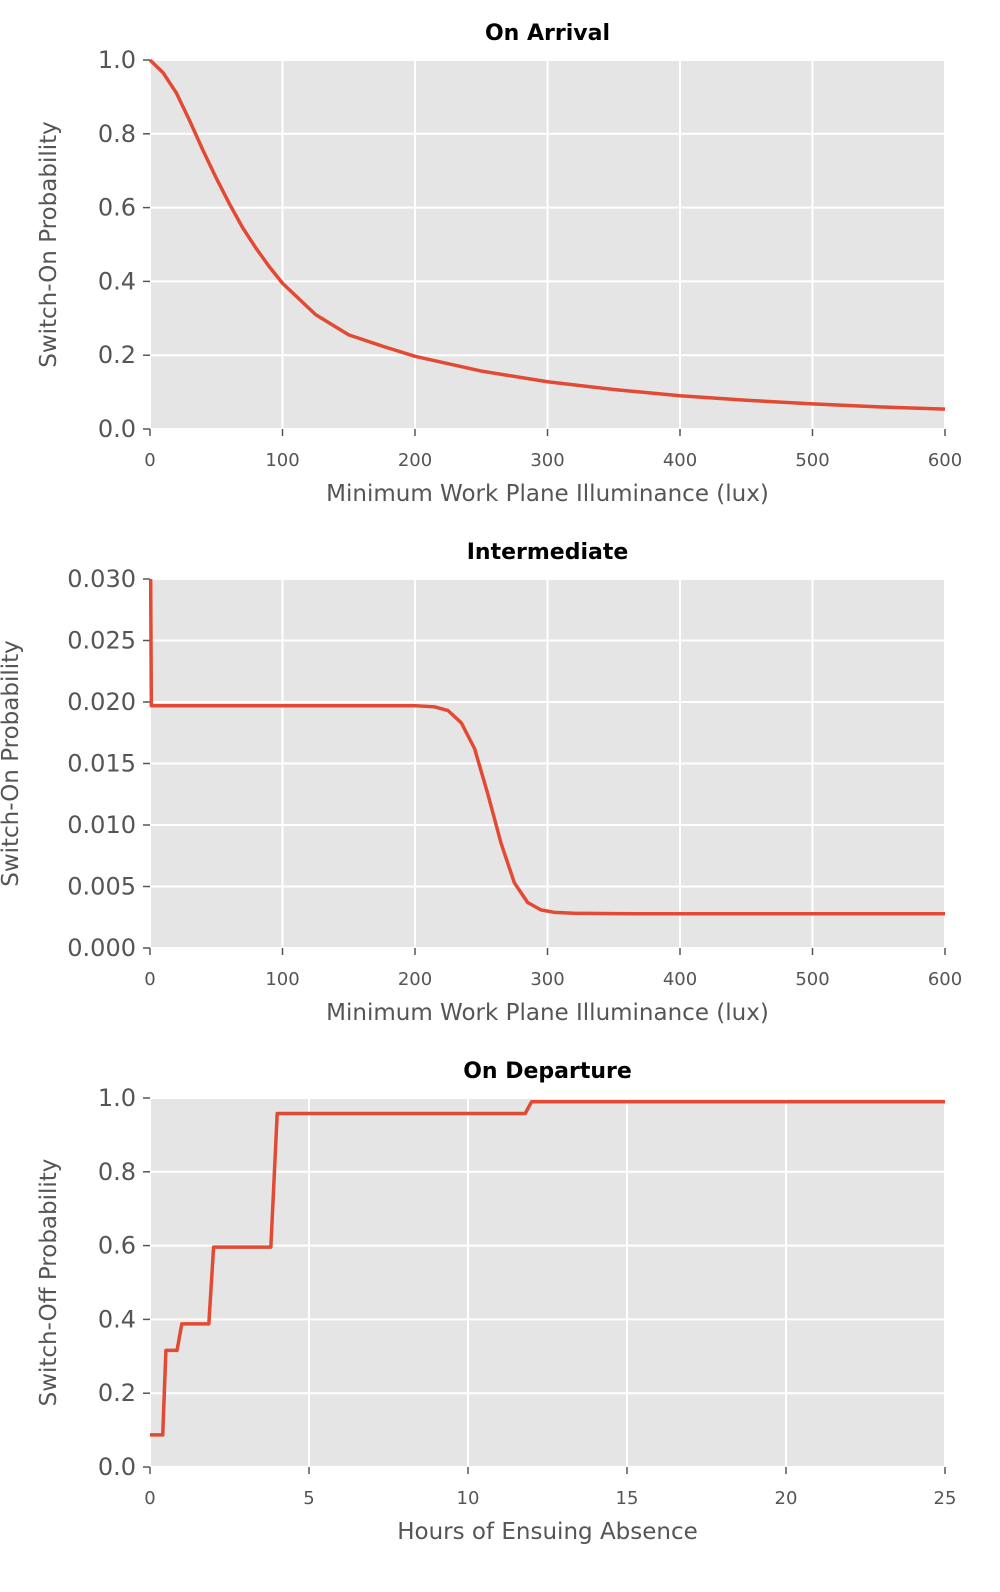 Image resolution: width=1000 pixels, height=1592 pixels. I want to click on intermediate-x-tick-label: 100, so click(282, 979).